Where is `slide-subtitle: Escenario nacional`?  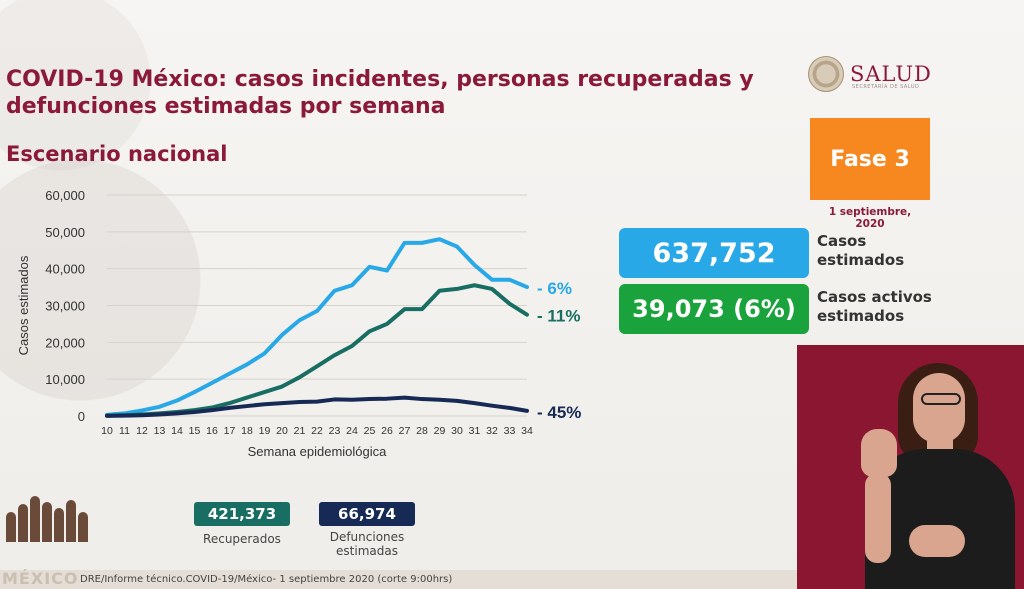
slide-subtitle: Escenario nacional is located at coordinates (117, 154).